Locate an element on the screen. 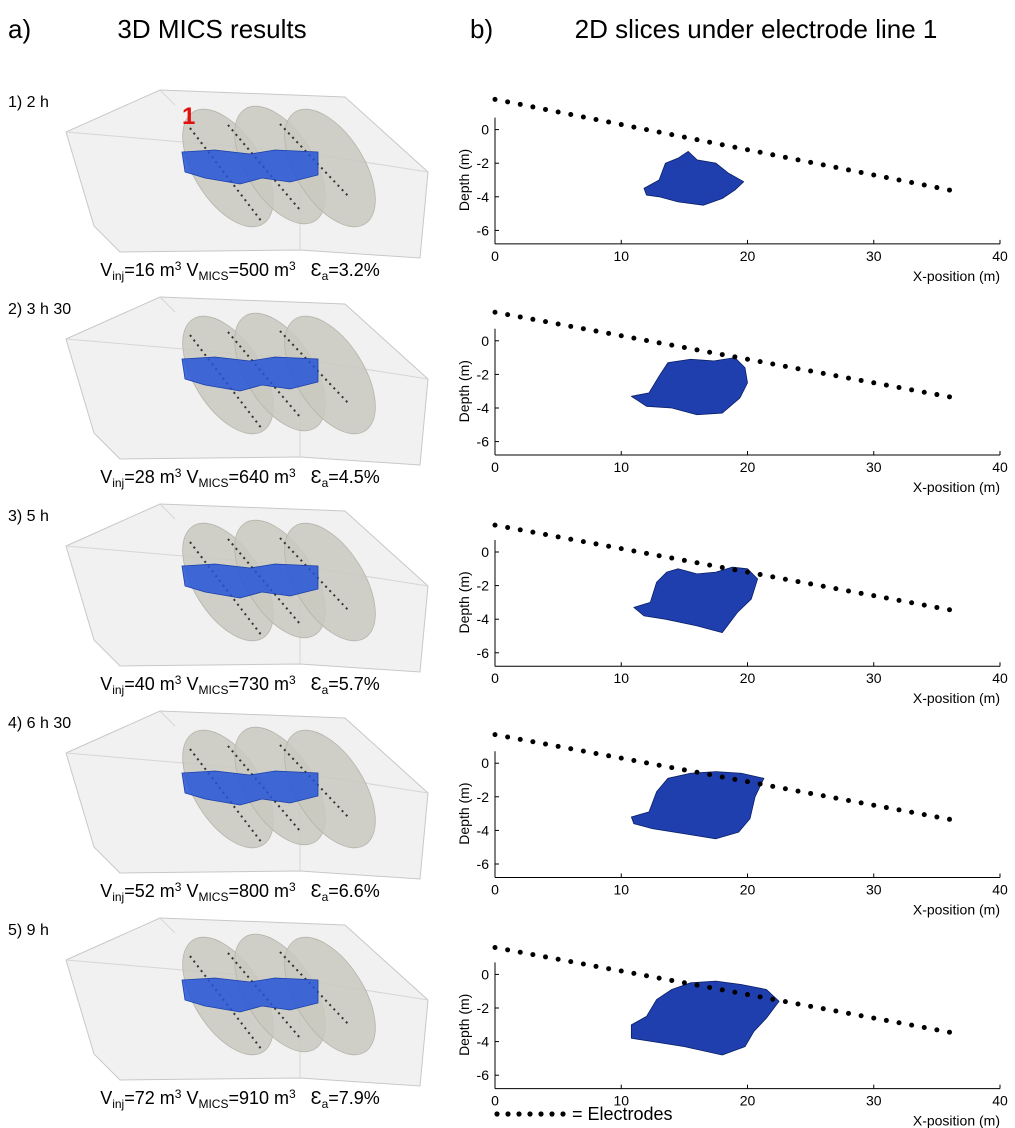  slice-chart: 0-2-4-60 10 20 30 40X-position (m)Depth (m) is located at coordinates (732, 190).